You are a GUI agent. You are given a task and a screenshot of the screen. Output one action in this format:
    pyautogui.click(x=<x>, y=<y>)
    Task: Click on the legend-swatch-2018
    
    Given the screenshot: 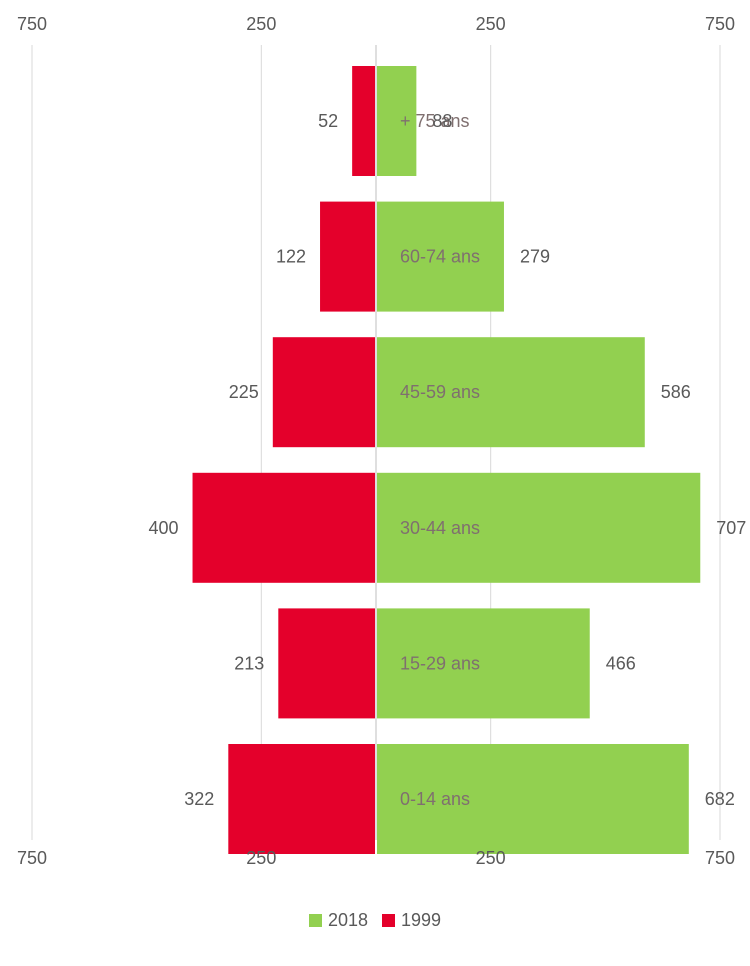 What is the action you would take?
    pyautogui.click(x=315, y=920)
    